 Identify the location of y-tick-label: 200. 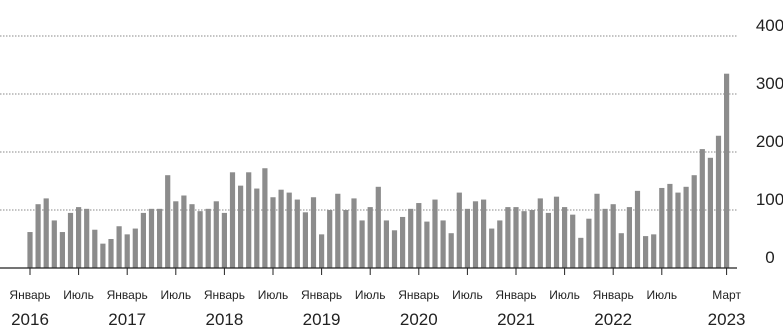
(769, 141).